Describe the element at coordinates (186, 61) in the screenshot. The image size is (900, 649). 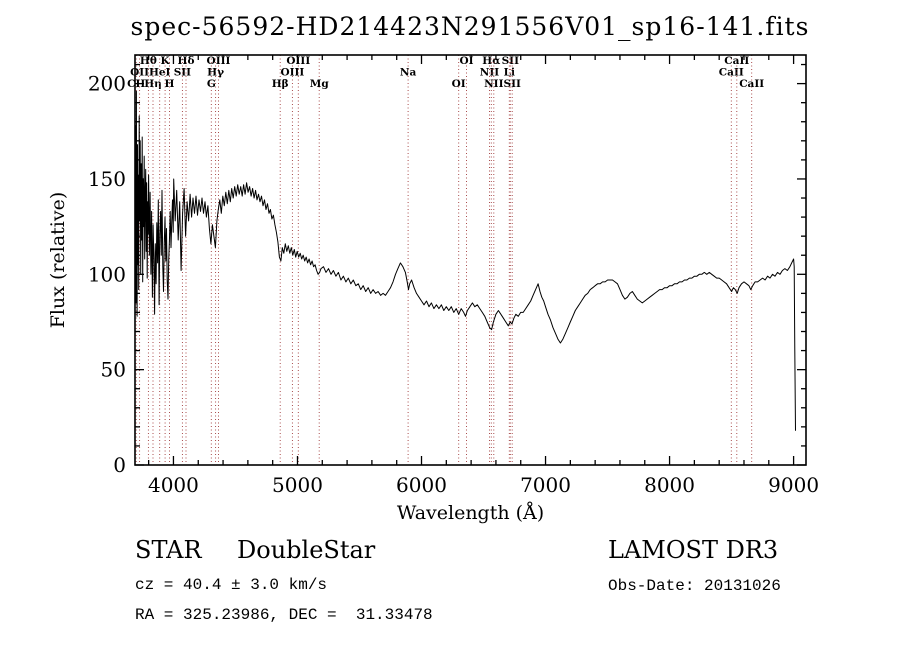
I see `spectral-line-label: Hδ` at that location.